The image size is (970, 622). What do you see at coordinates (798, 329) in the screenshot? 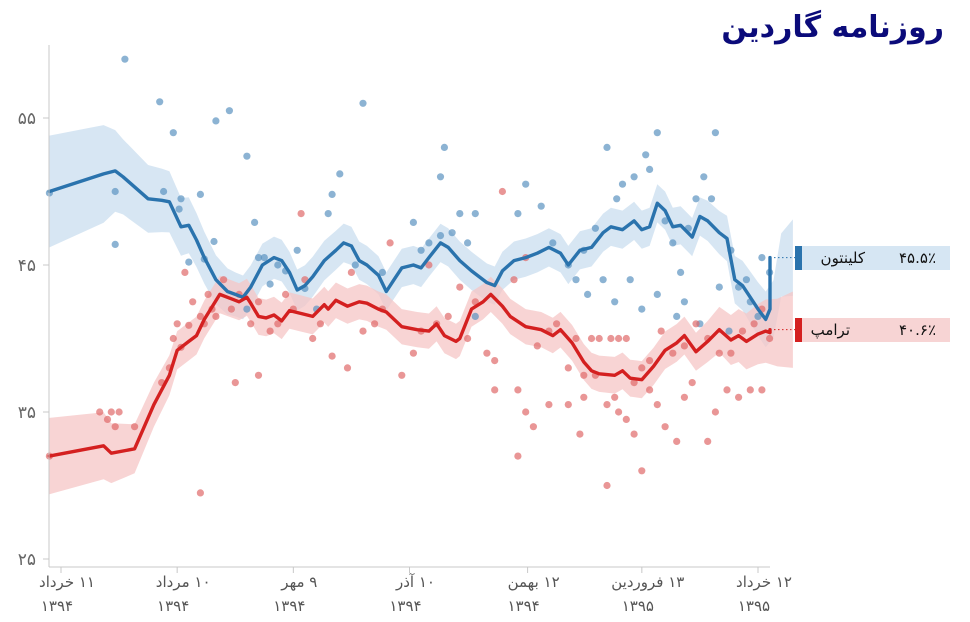
I see `legend-swatch-trump` at bounding box center [798, 329].